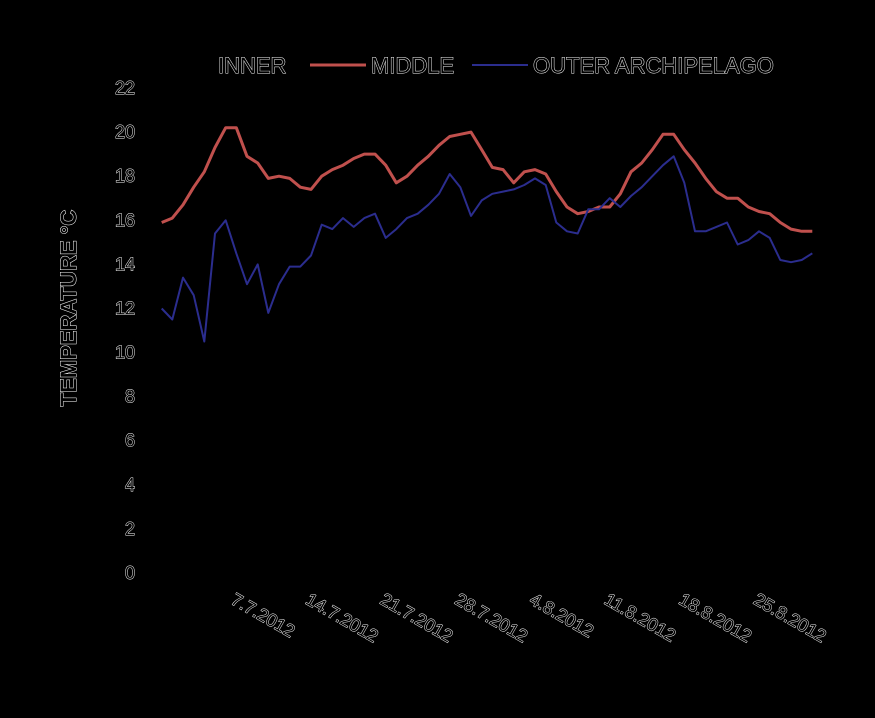 This screenshot has width=875, height=718. Describe the element at coordinates (125, 220) in the screenshot. I see `y-tick-label: 16` at that location.